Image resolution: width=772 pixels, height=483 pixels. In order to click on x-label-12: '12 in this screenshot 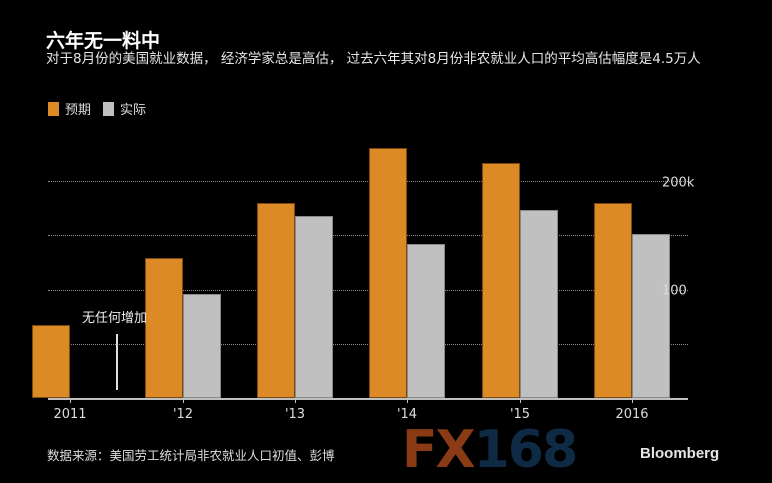, I will do `click(183, 414)`.